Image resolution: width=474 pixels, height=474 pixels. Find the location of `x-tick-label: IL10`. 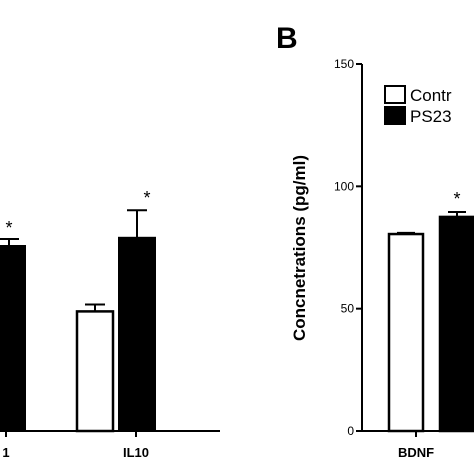

x-tick-label: IL10 is located at coordinates (136, 452).